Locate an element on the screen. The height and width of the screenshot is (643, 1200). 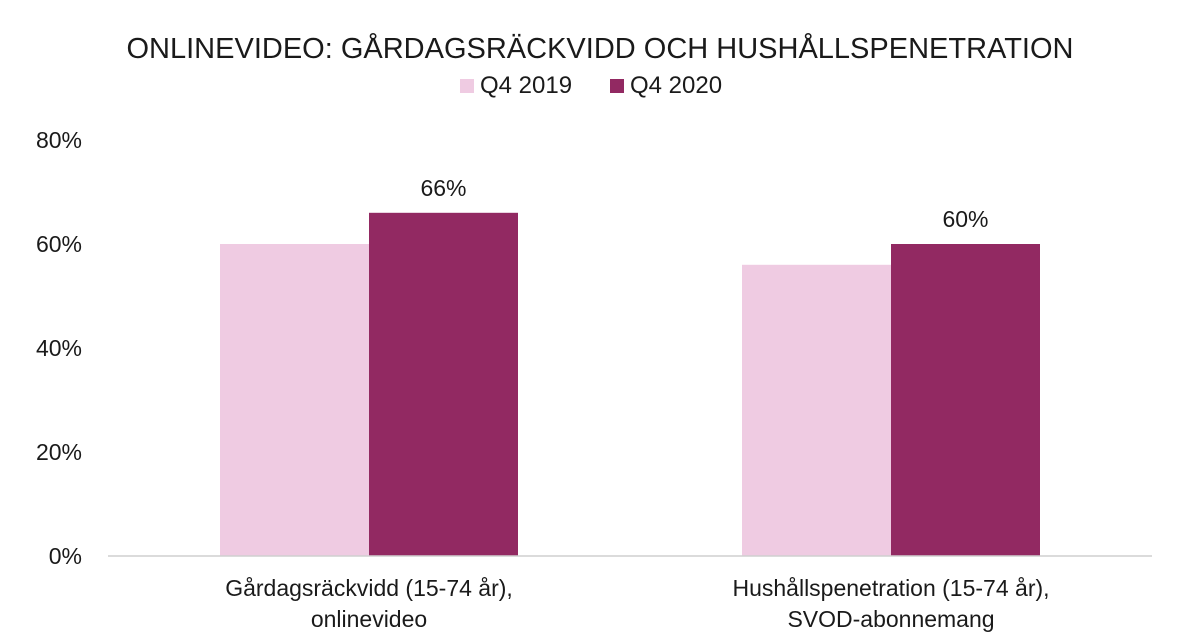
y-axis: 0% 20% 40% 60% 80% is located at coordinates (59, 348).